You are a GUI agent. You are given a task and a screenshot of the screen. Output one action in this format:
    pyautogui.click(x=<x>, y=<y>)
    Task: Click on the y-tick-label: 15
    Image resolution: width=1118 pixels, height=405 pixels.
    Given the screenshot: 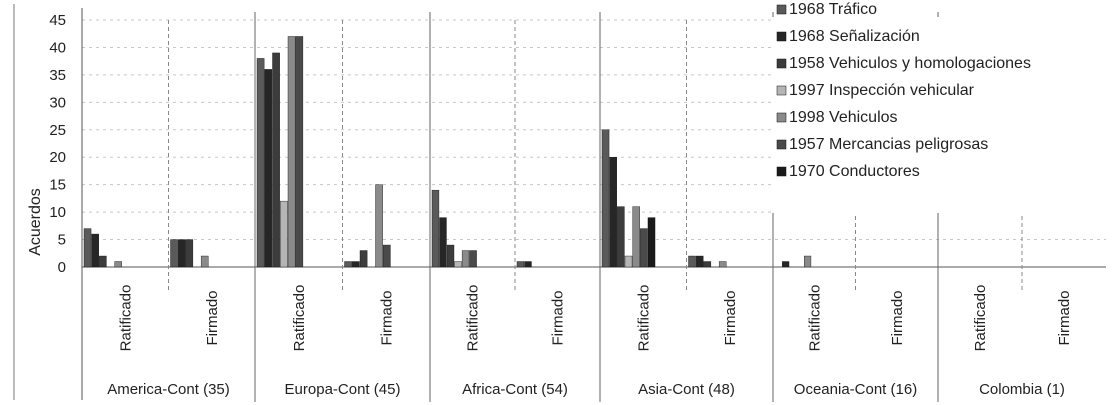 What is the action you would take?
    pyautogui.click(x=57, y=185)
    